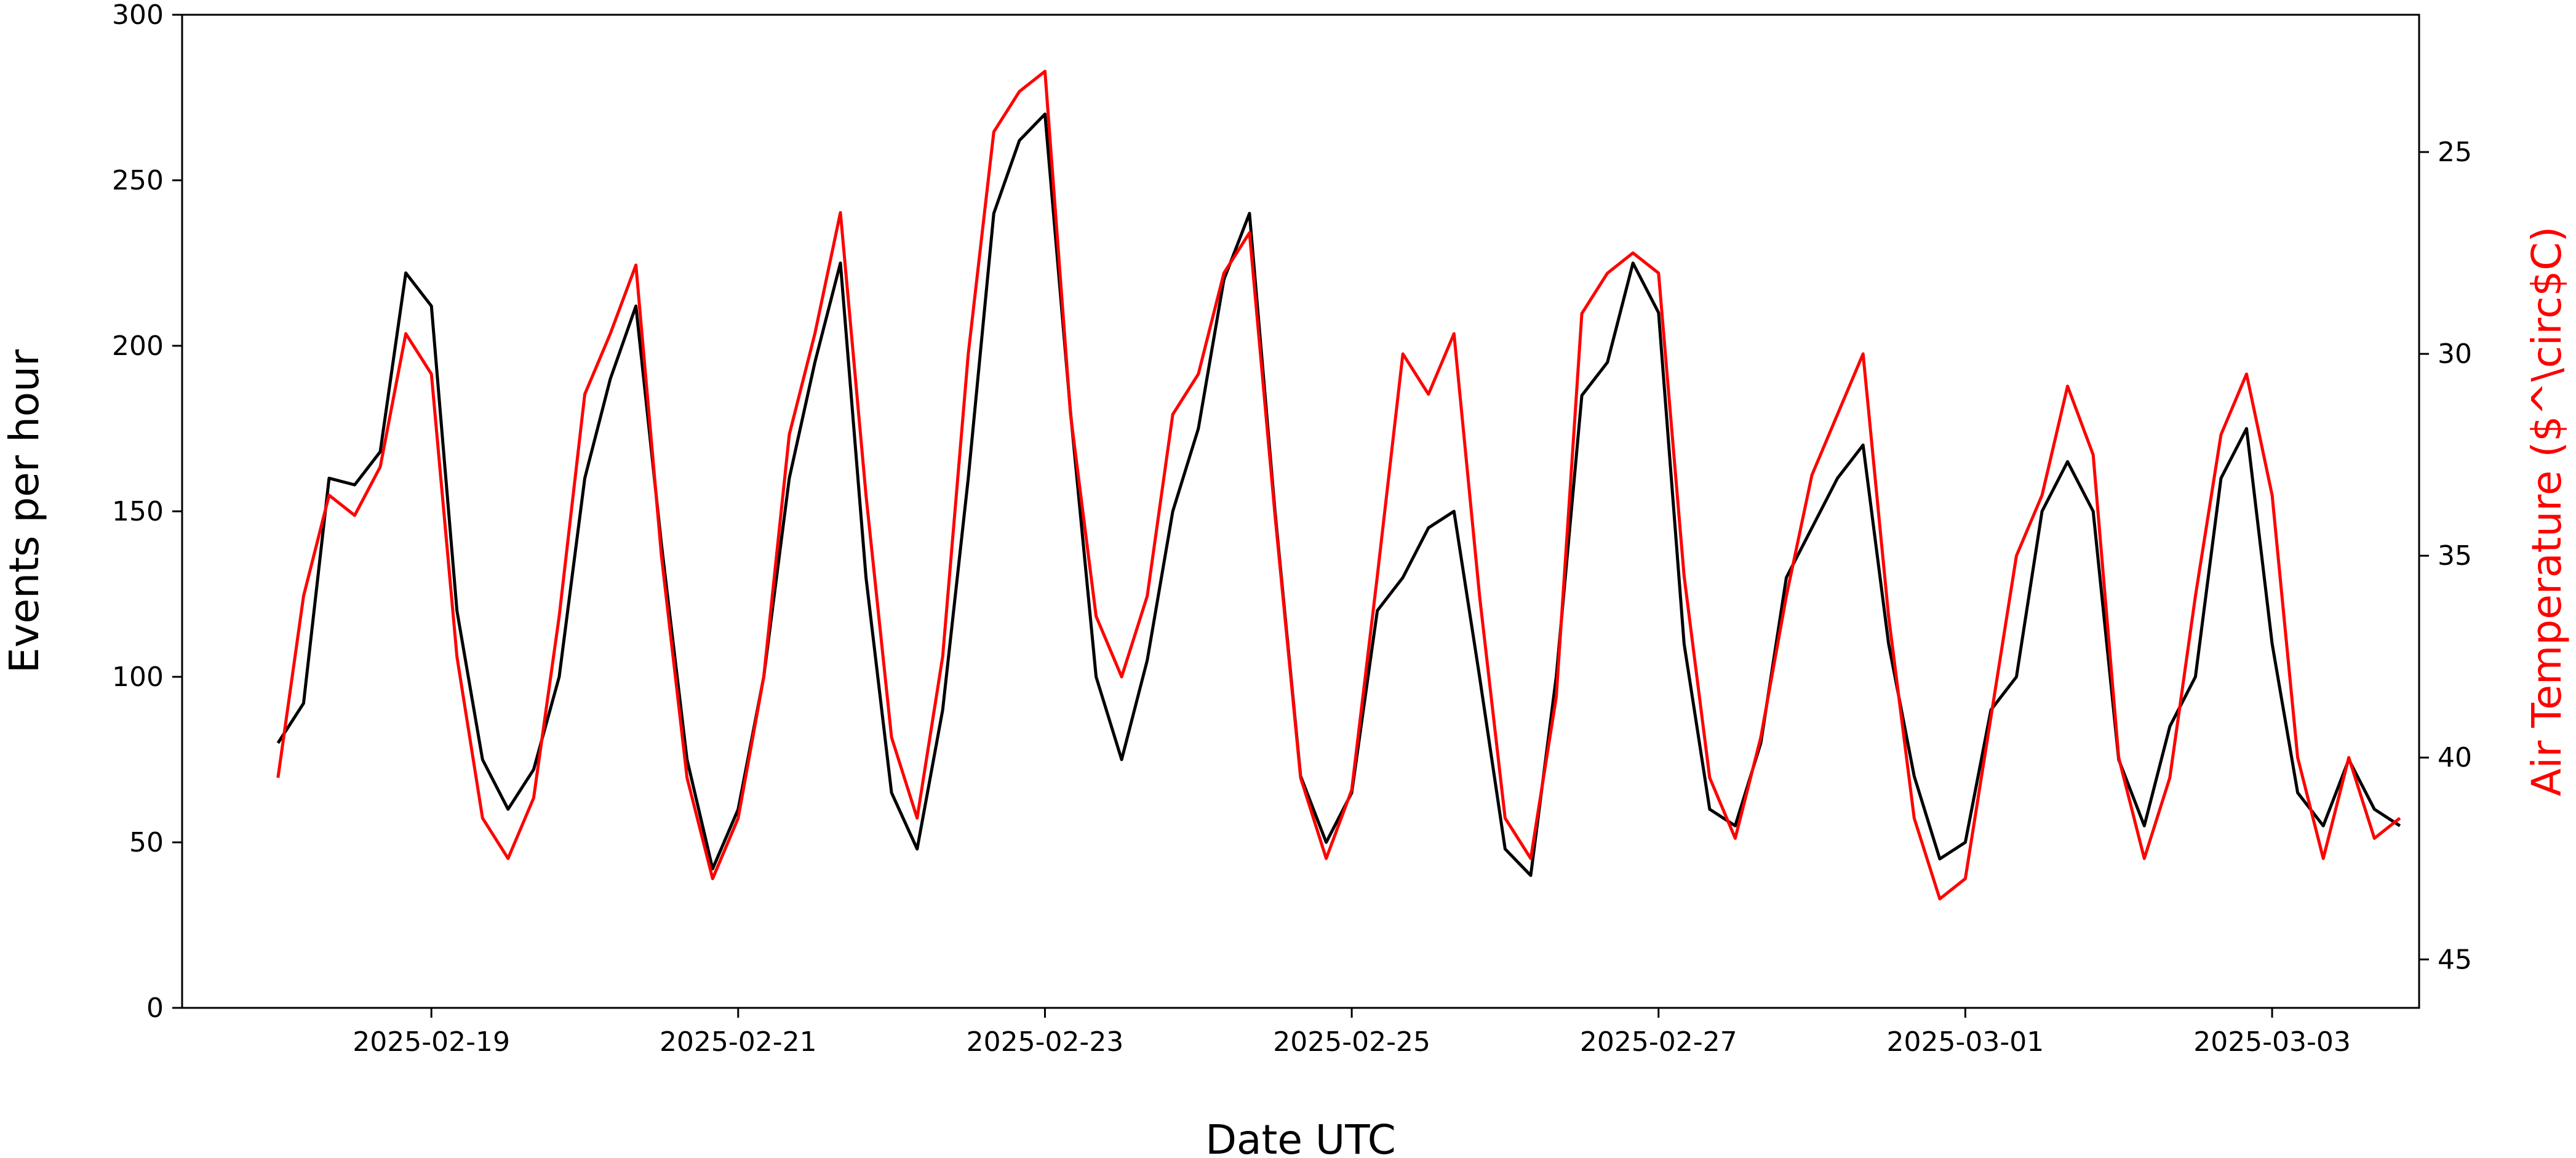  What do you see at coordinates (431, 1042) in the screenshot?
I see `x-tick-label: 2025-02-19` at bounding box center [431, 1042].